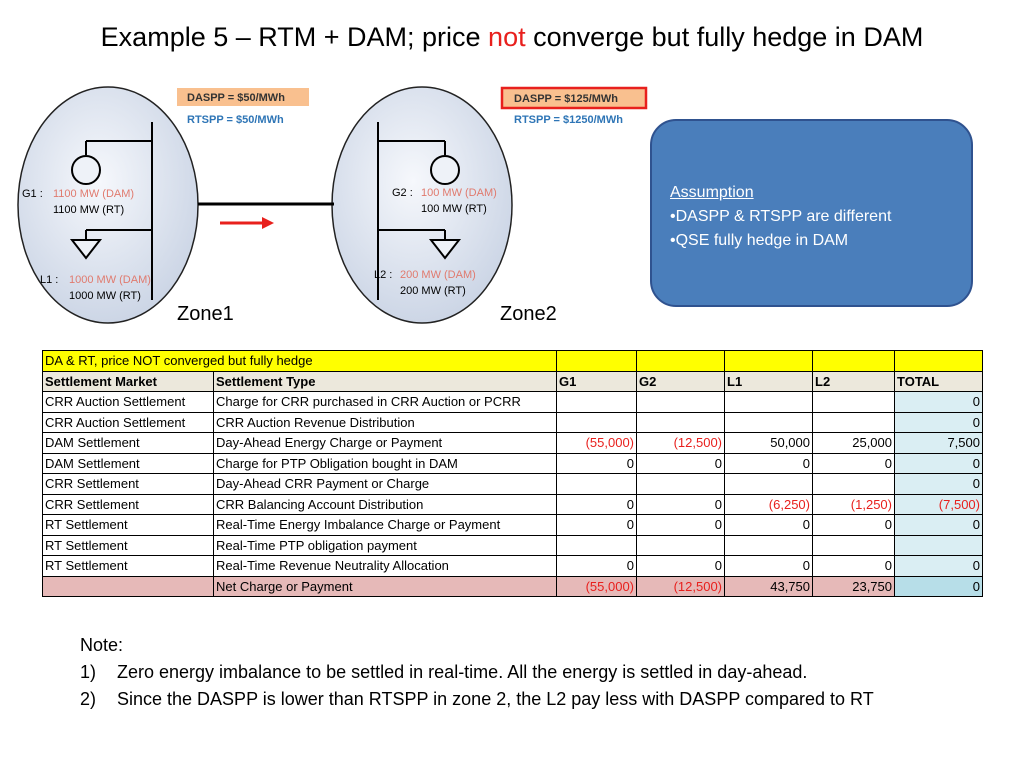 This screenshot has height=768, width=1024. I want to click on settlement-type-cell: Real-Time Revenue Neutrality Allocation, so click(385, 566).